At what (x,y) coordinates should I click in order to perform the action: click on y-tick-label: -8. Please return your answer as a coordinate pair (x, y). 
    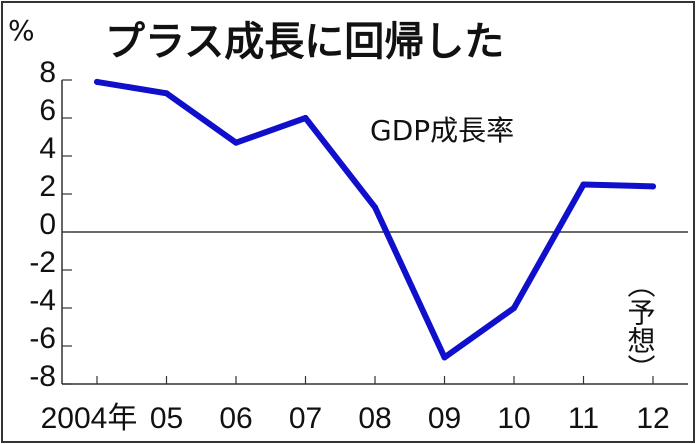
    Looking at the image, I should click on (42, 376).